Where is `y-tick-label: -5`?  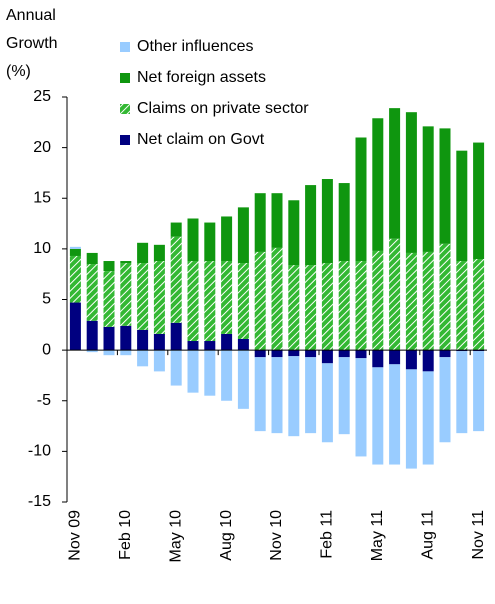 y-tick-label: -5 is located at coordinates (44, 400).